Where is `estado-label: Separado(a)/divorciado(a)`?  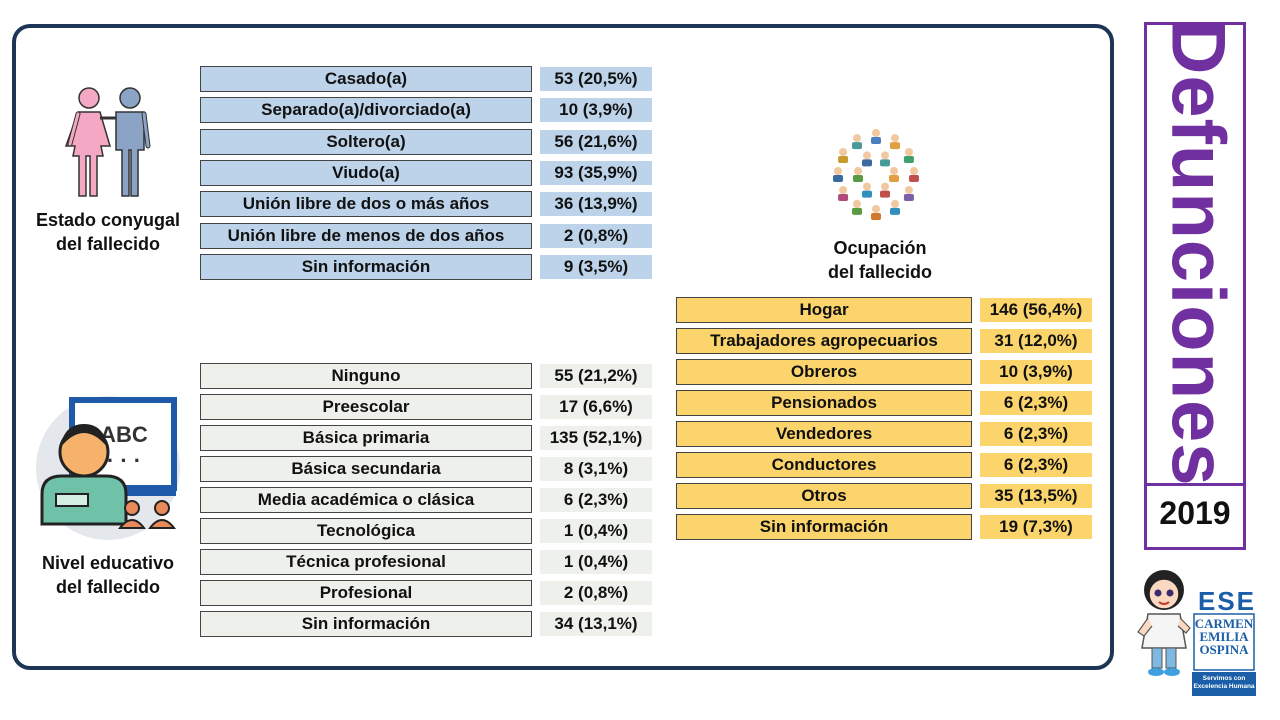 estado-label: Separado(a)/divorciado(a) is located at coordinates (366, 110).